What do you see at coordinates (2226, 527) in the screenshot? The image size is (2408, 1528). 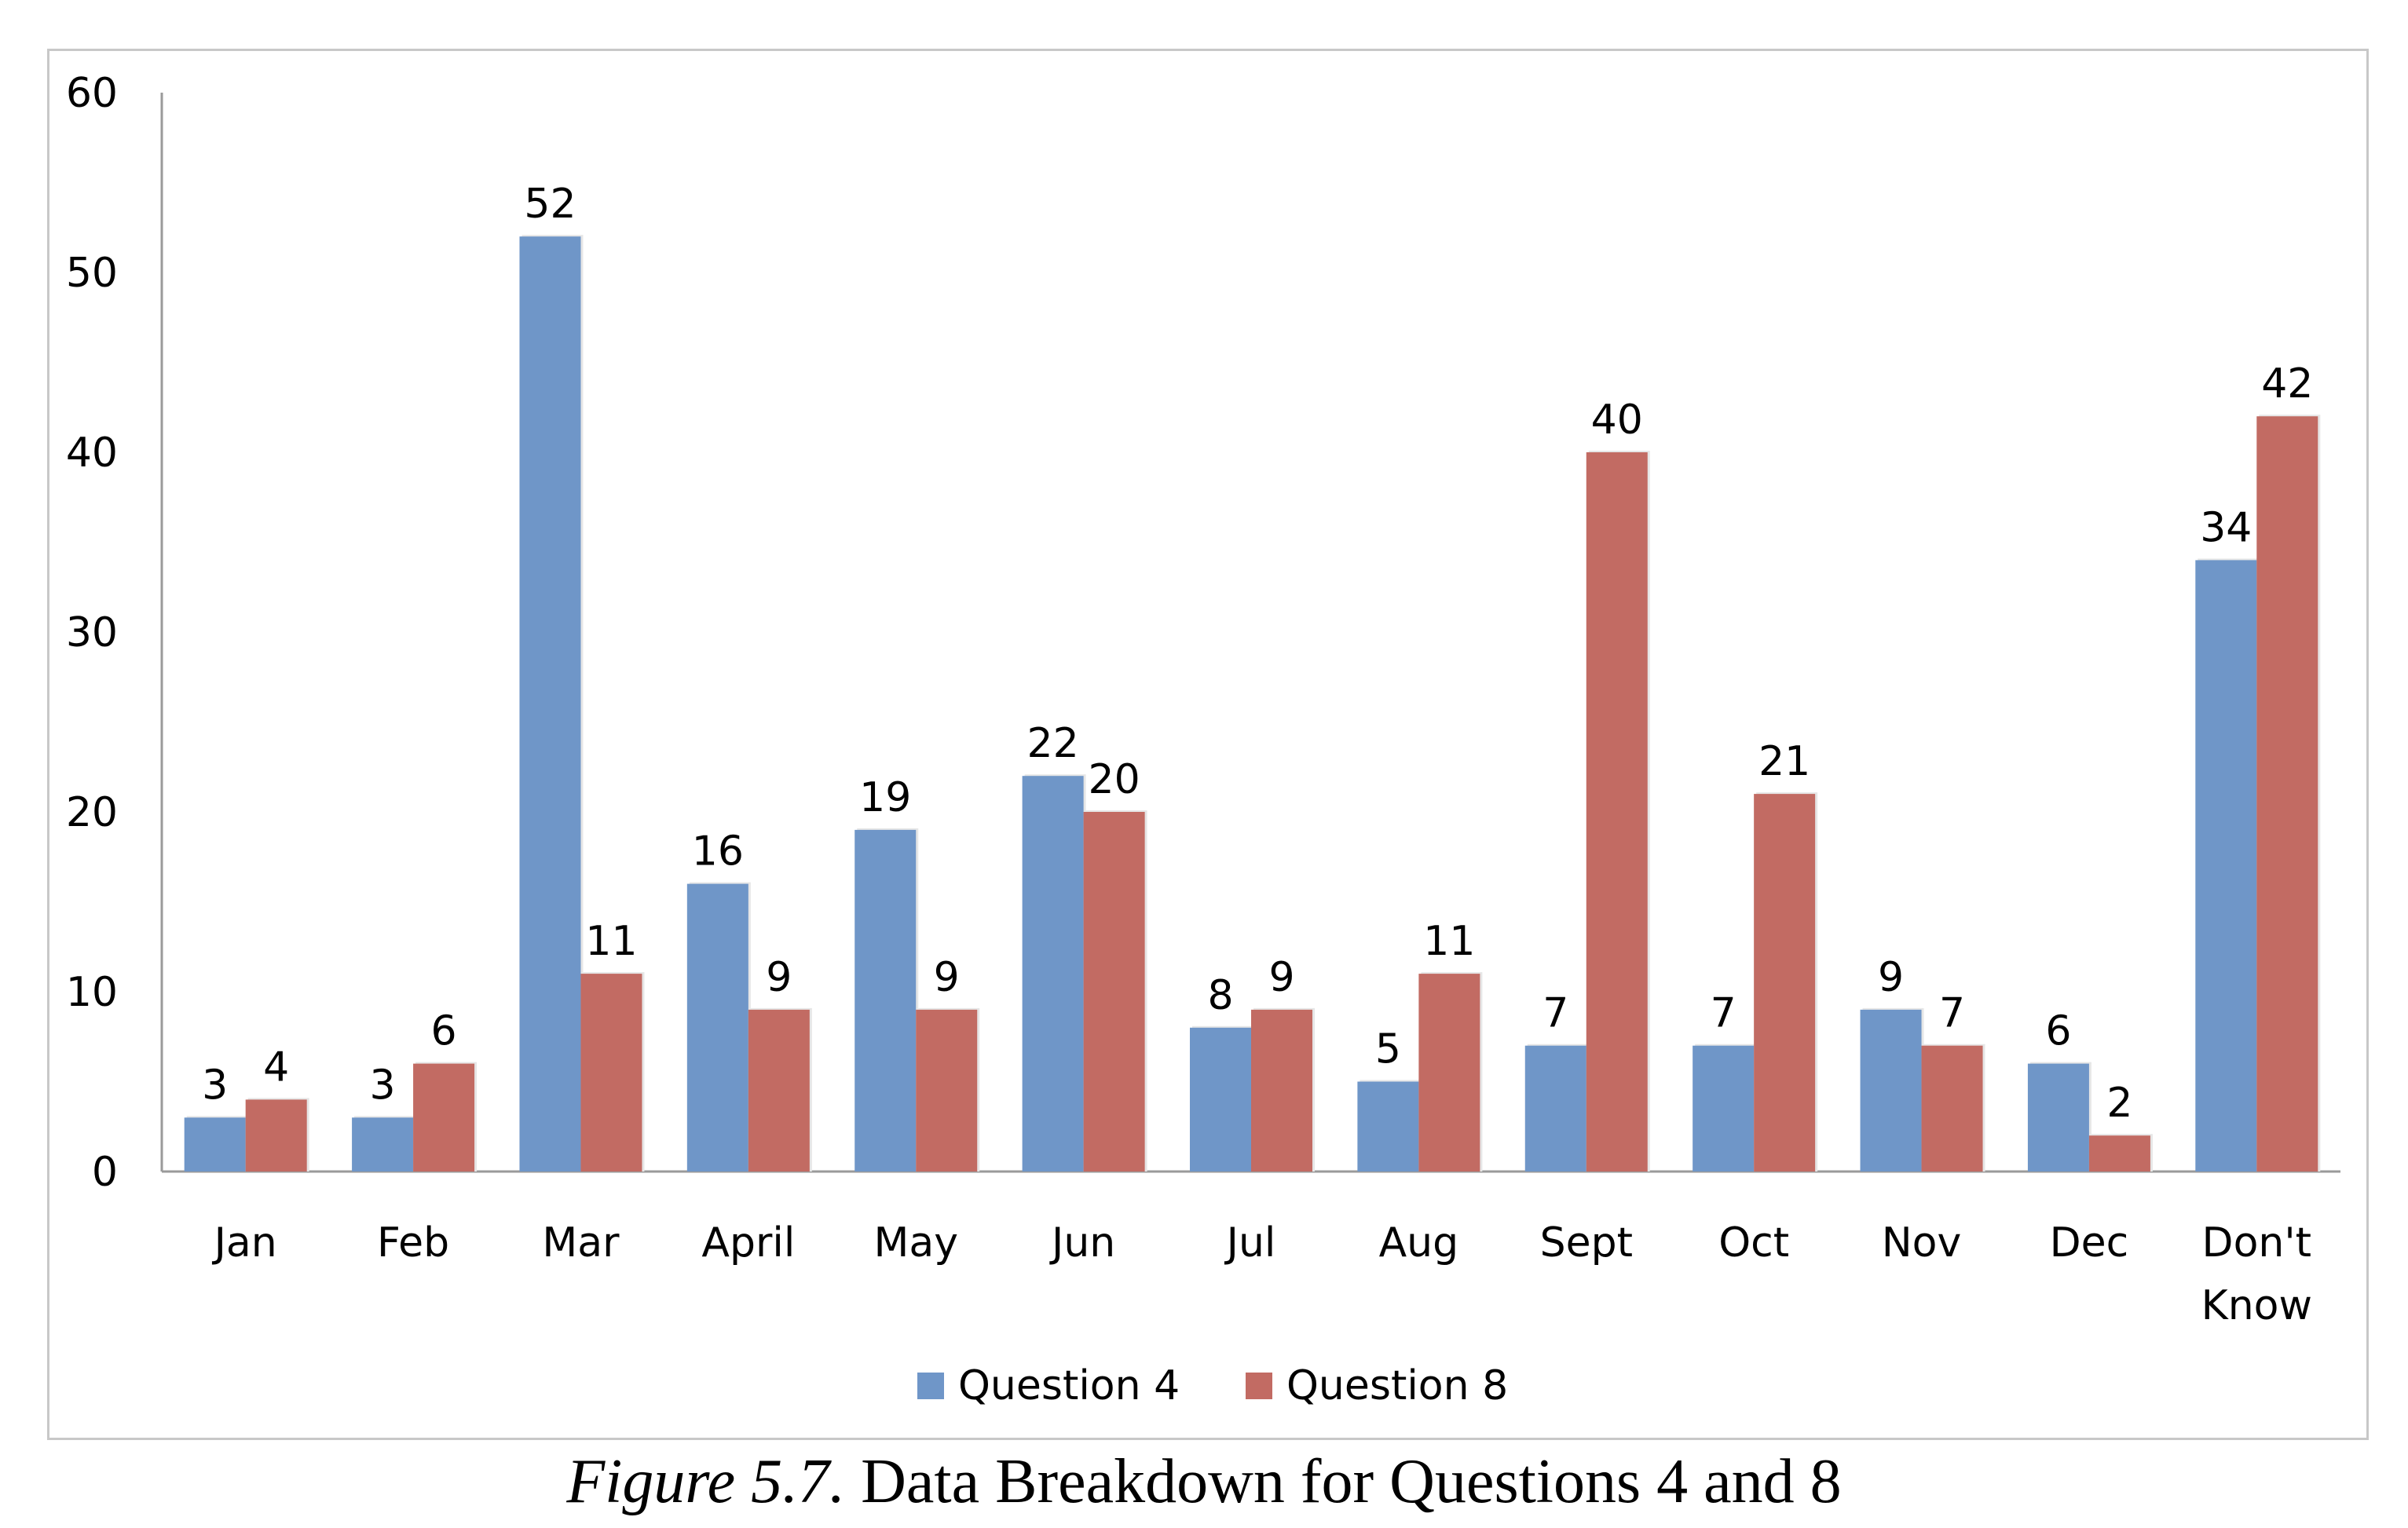 I see `data-label: 34` at bounding box center [2226, 527].